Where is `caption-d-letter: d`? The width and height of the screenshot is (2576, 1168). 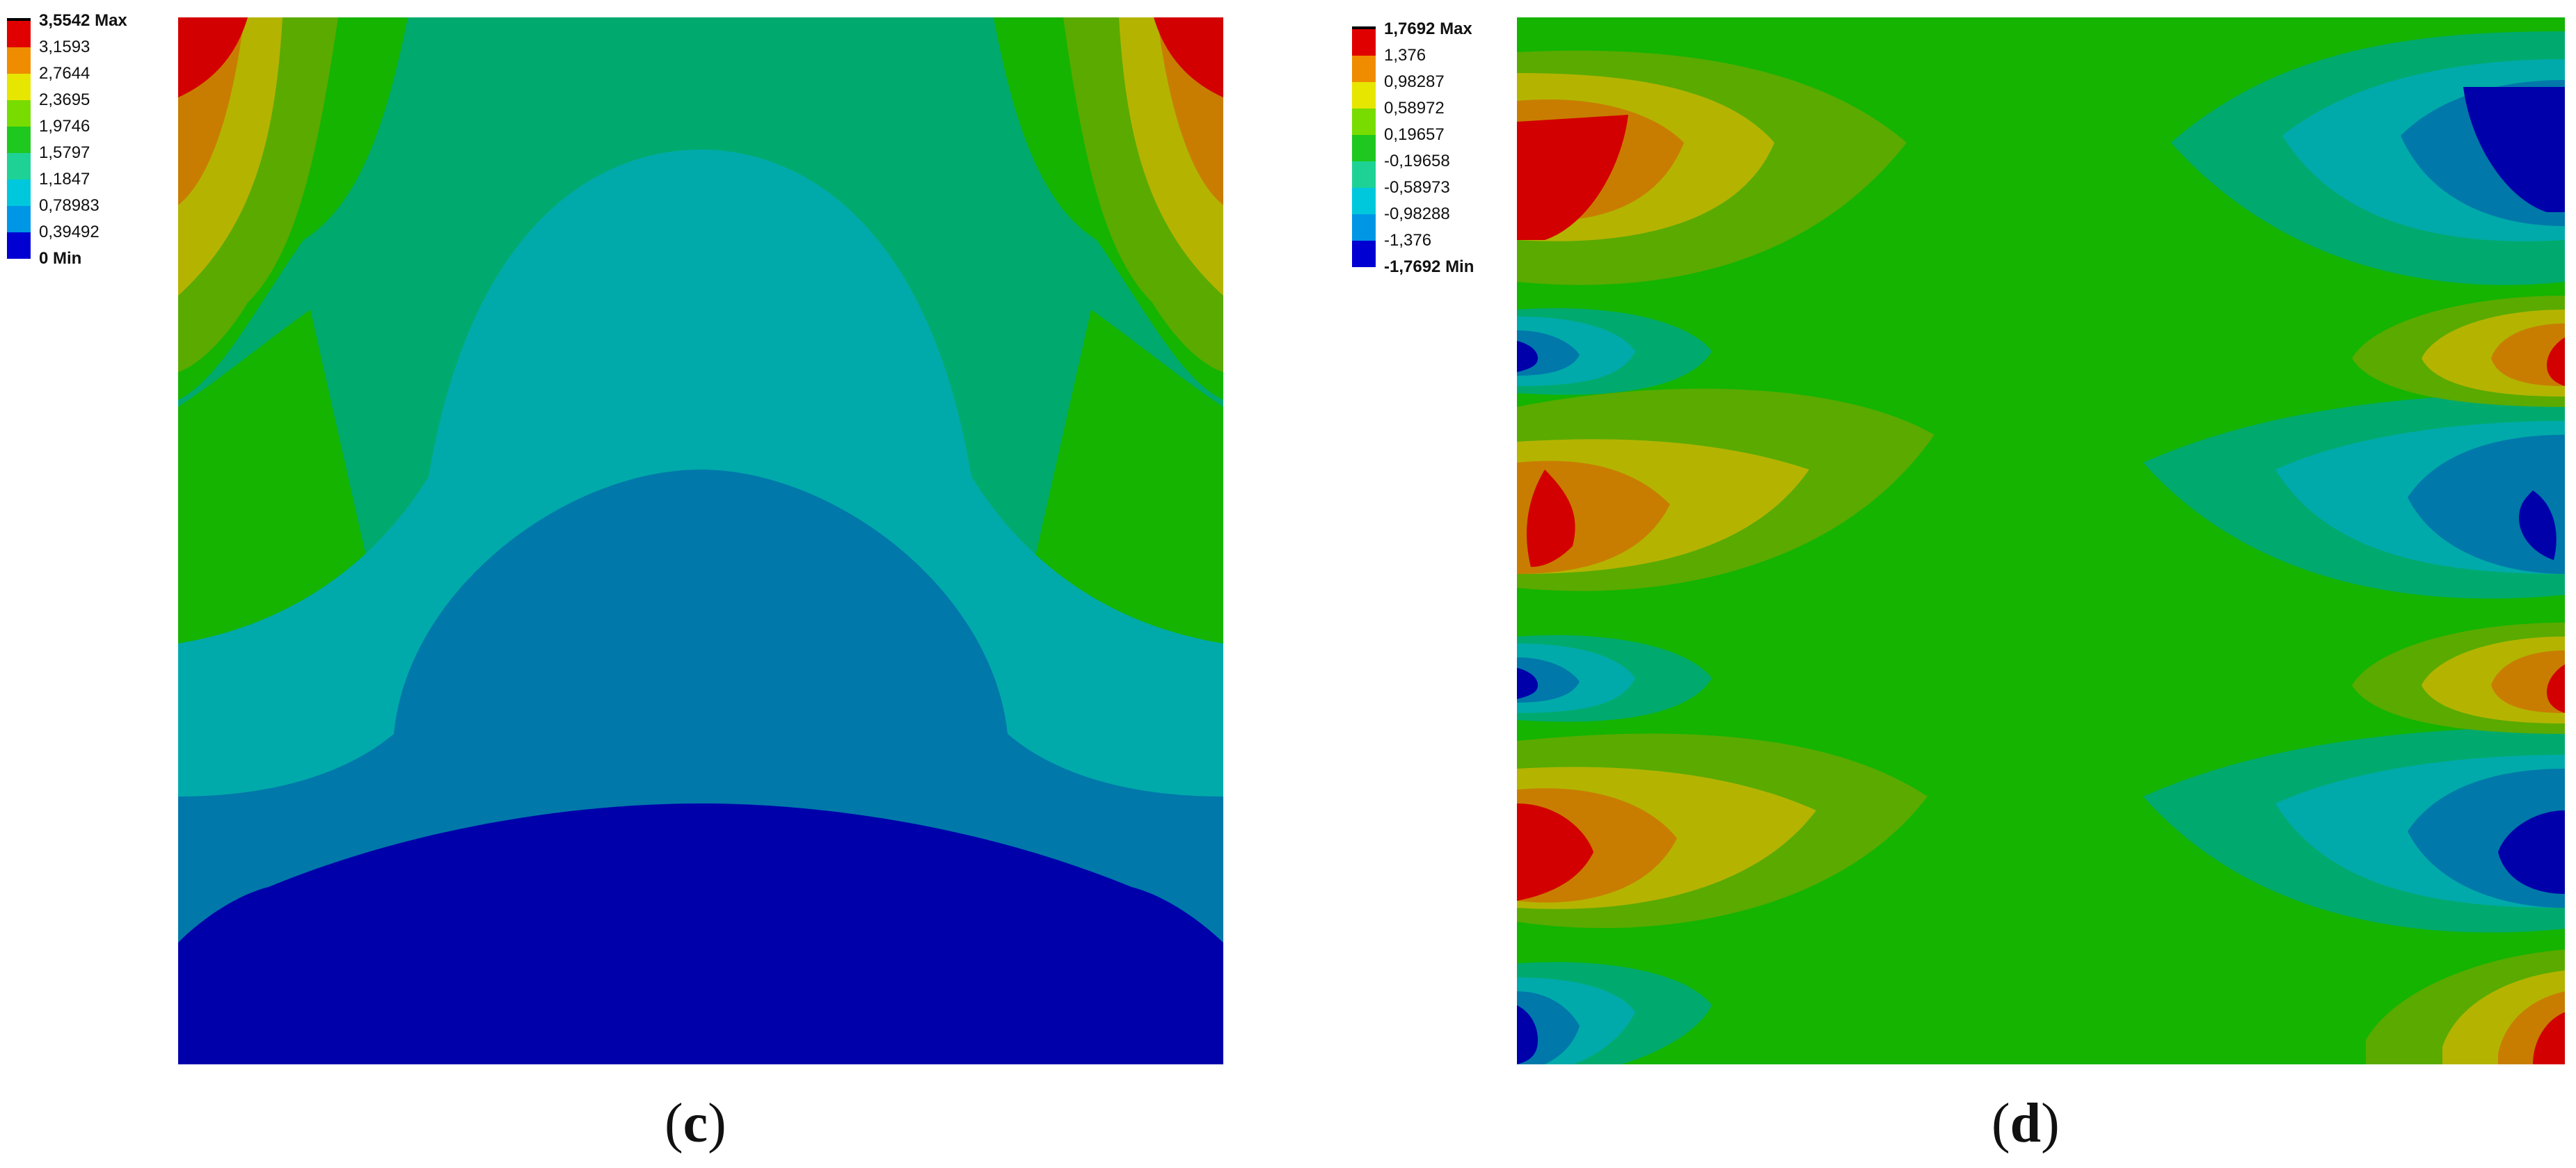
caption-d-letter: d is located at coordinates (2026, 1123).